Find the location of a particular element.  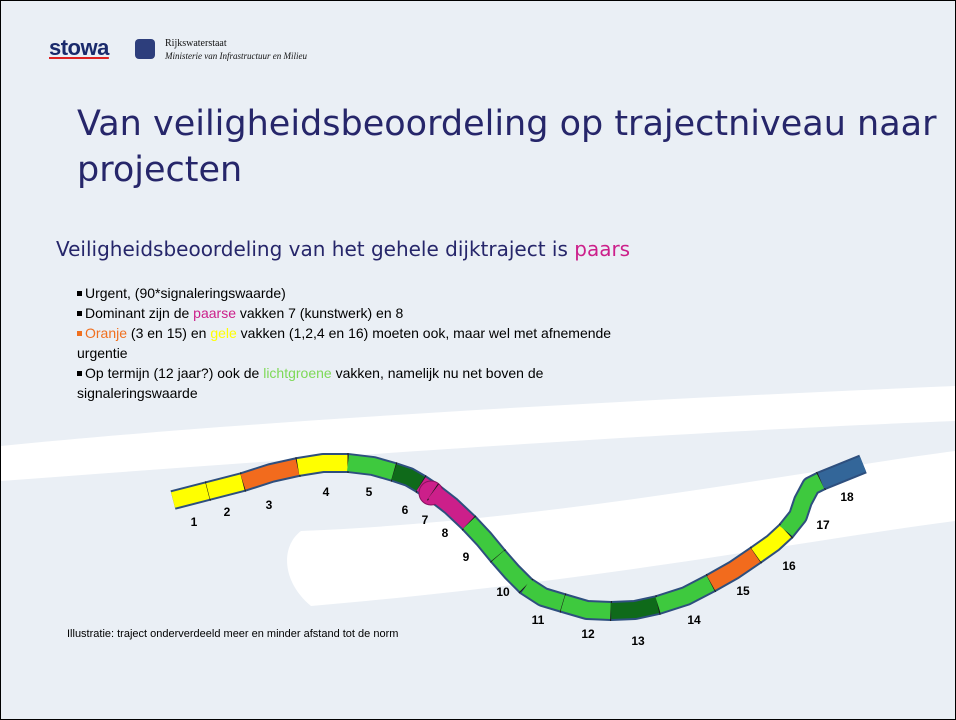

text-run: paars is located at coordinates (602, 249).